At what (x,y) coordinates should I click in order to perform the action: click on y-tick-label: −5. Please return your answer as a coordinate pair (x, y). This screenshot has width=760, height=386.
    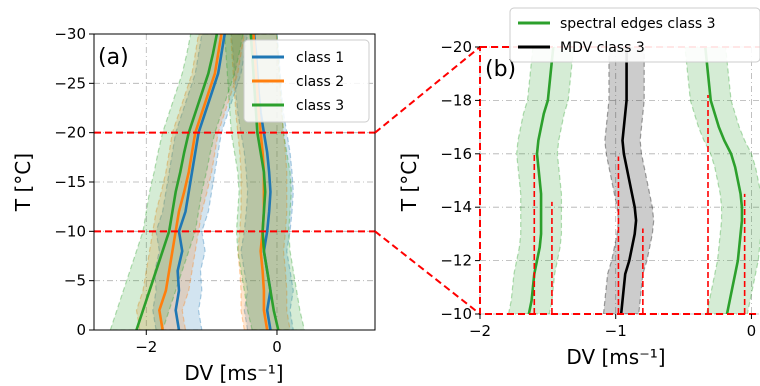
    Looking at the image, I should click on (75, 281).